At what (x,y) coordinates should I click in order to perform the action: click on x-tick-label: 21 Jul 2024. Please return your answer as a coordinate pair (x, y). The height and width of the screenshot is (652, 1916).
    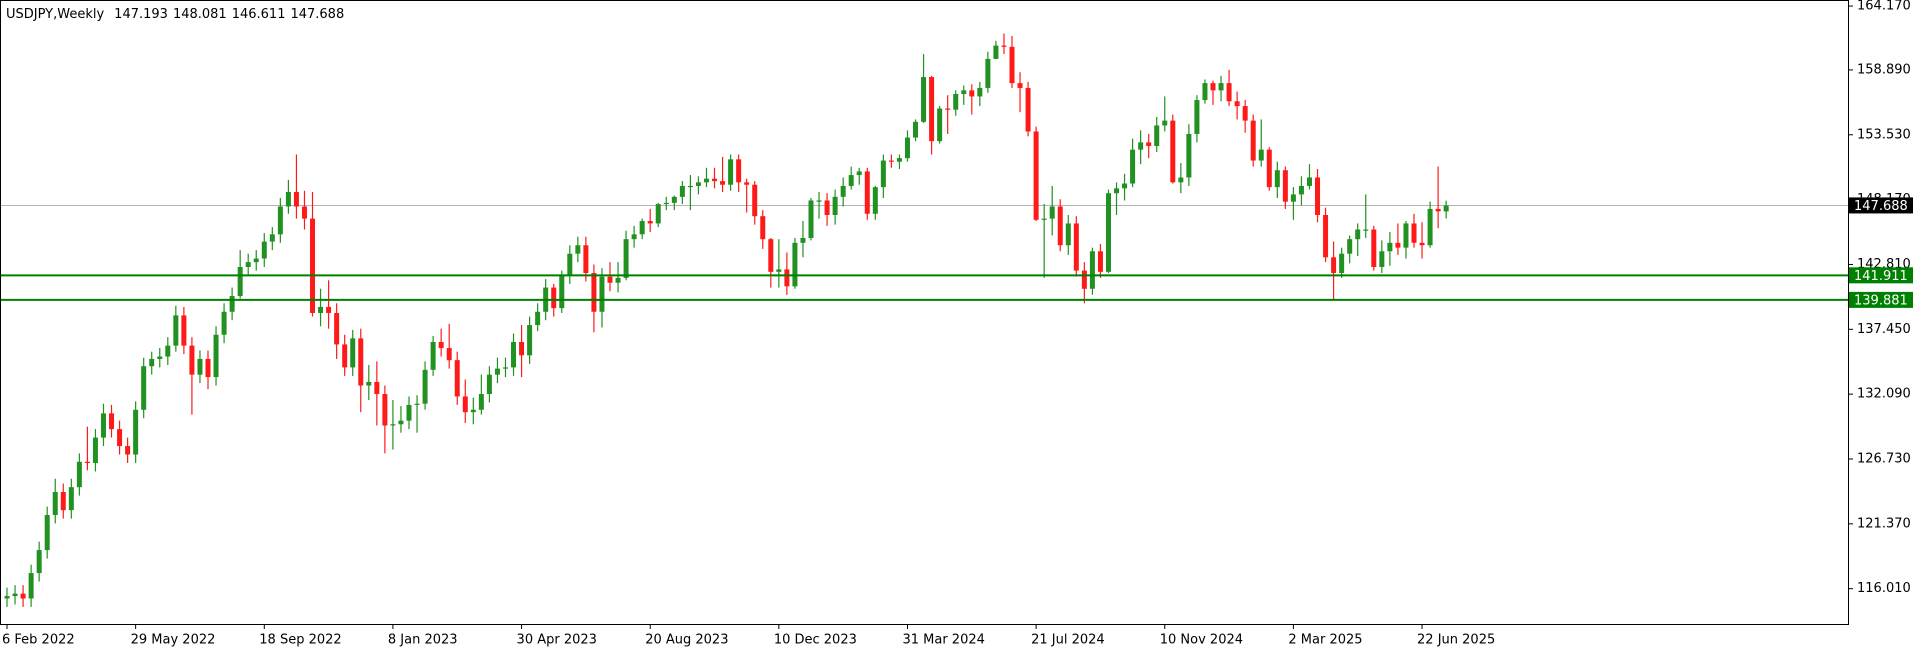
    Looking at the image, I should click on (1068, 640).